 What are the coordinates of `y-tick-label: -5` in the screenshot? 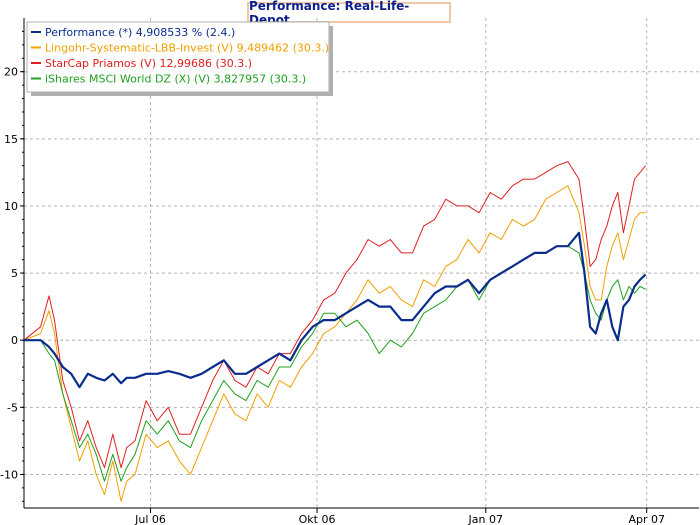 It's located at (12, 407).